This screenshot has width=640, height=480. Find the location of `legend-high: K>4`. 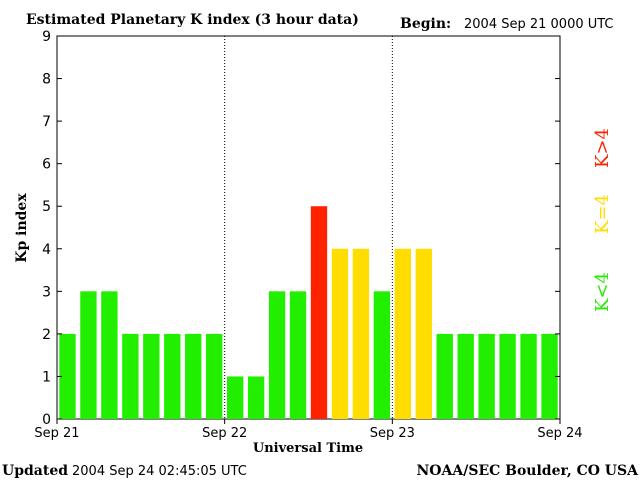

legend-high: K>4 is located at coordinates (602, 148).